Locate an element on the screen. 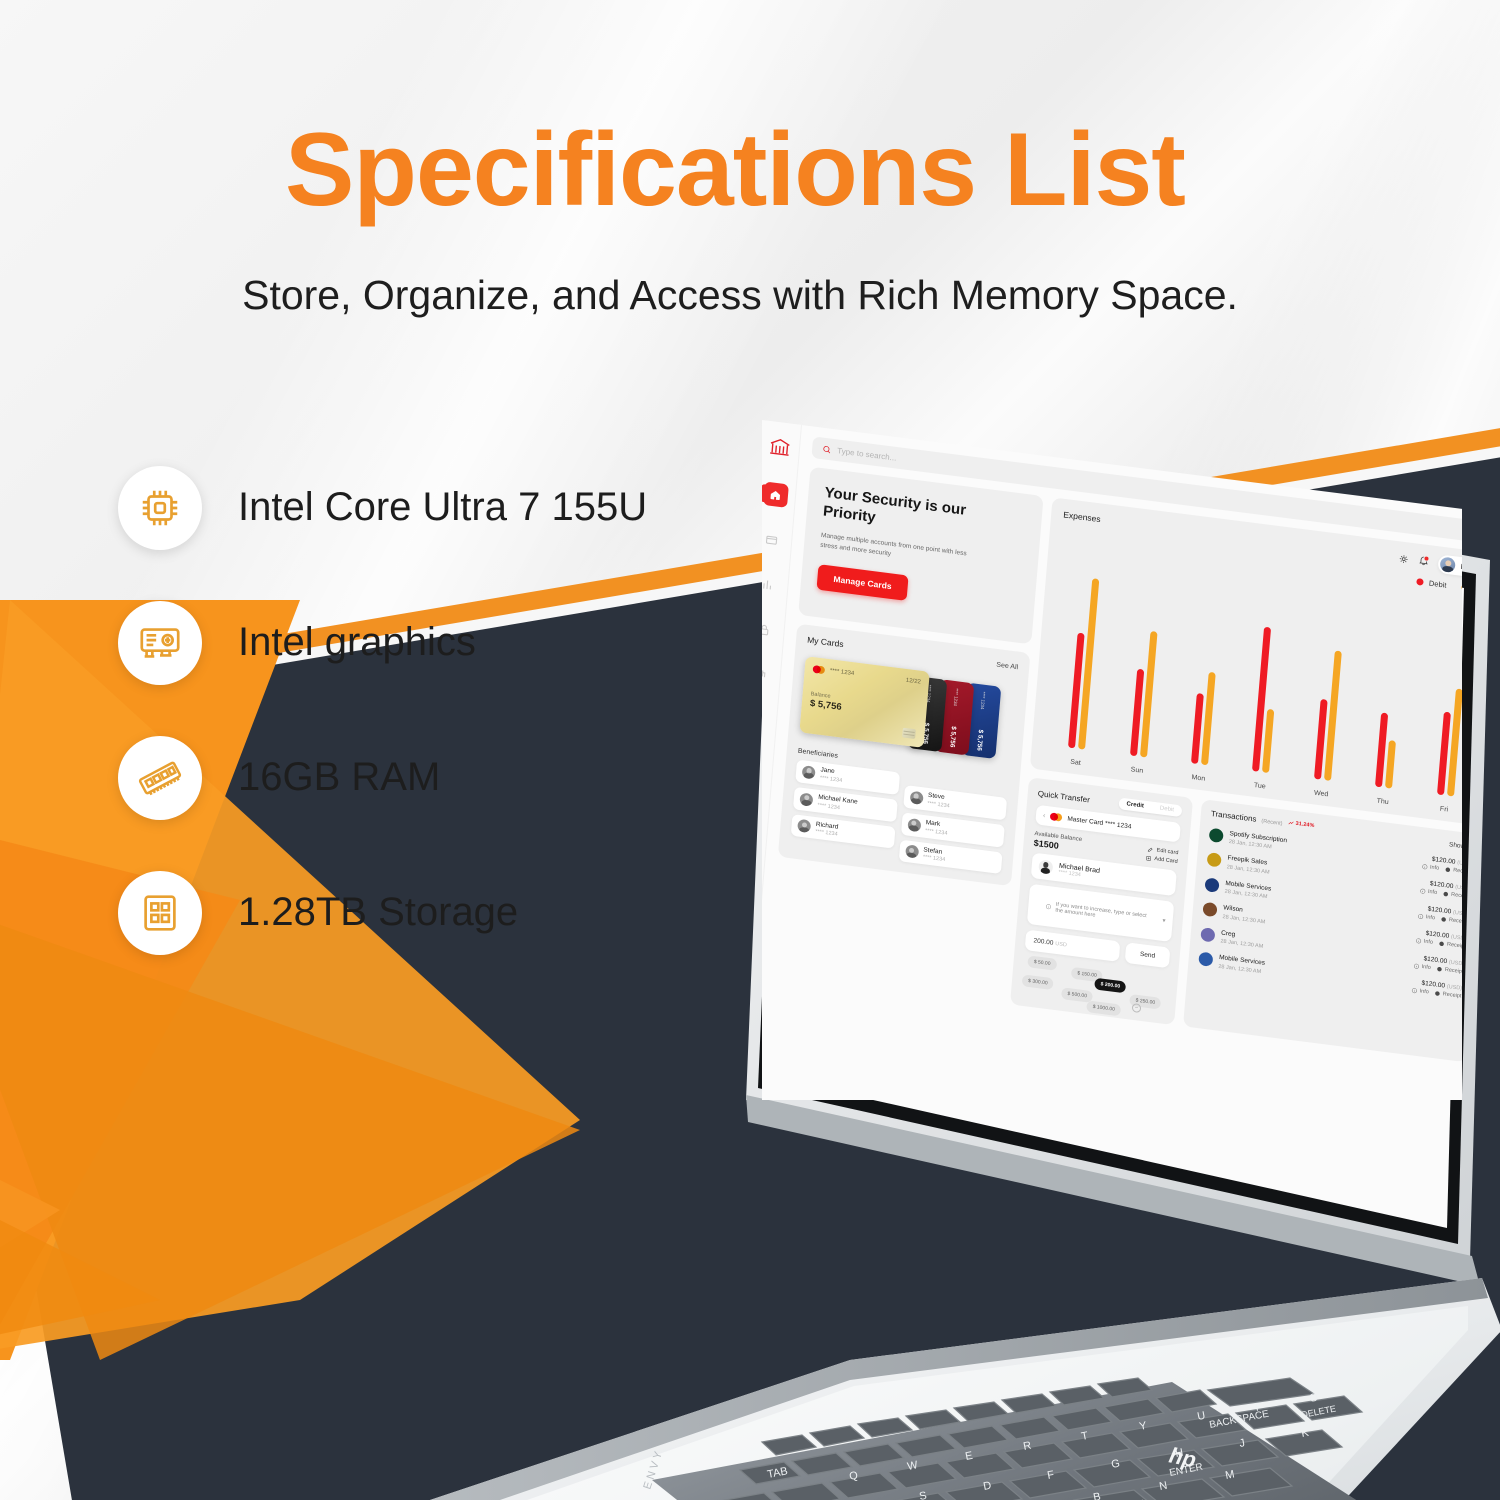  credit-card-primary: **** 1234 12/22 Balance $ 5,756 is located at coordinates (864, 702).